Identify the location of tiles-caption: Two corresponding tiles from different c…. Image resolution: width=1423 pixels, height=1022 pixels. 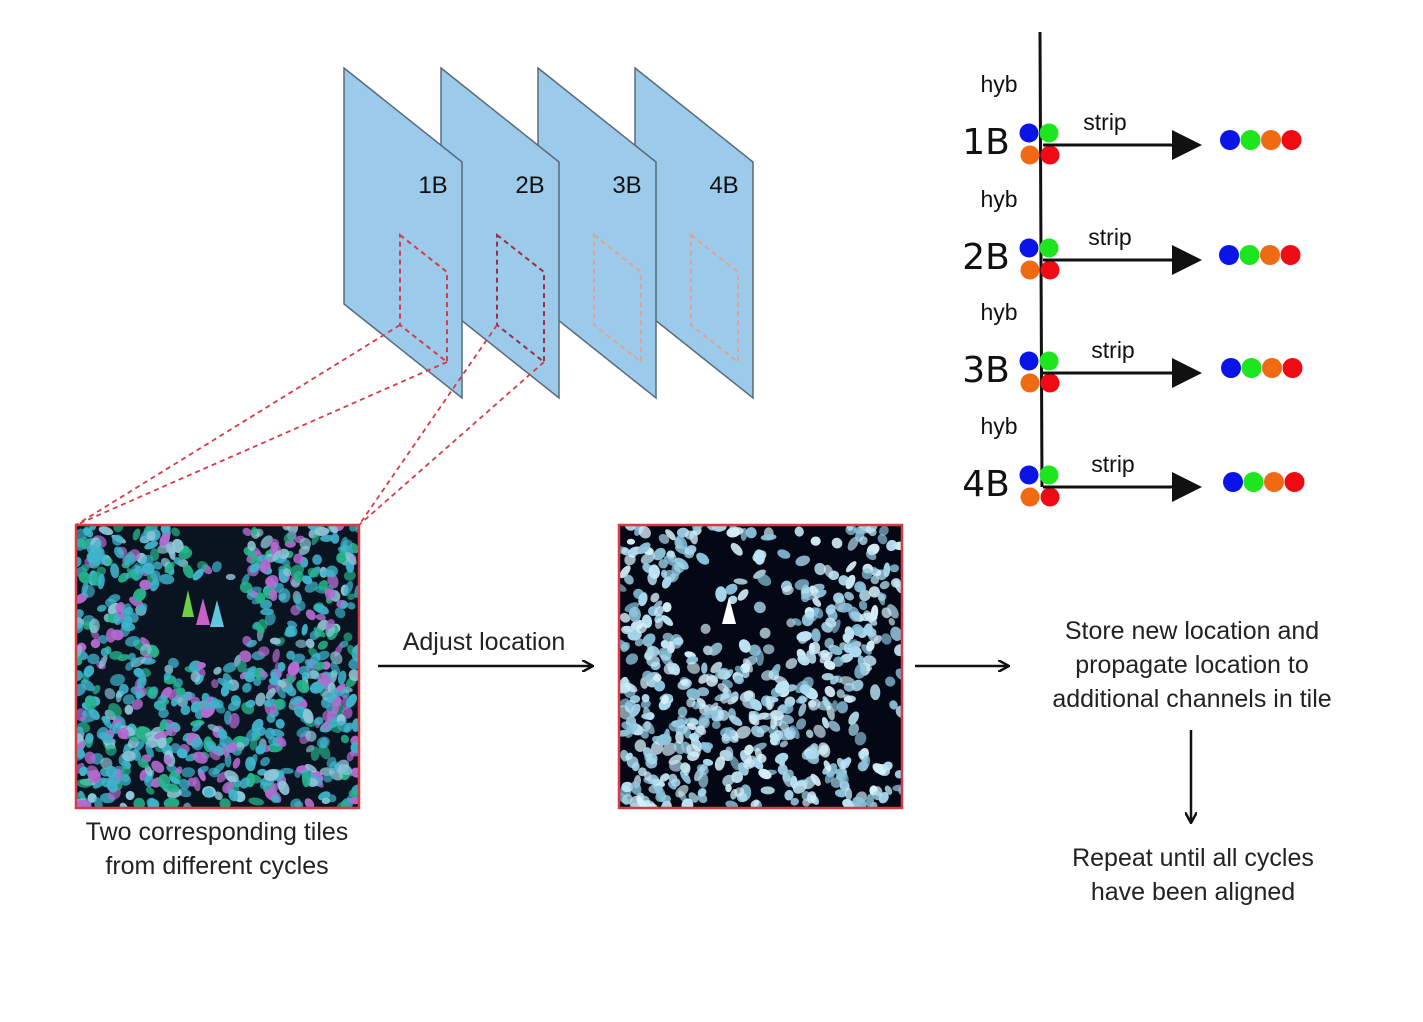
(217, 849).